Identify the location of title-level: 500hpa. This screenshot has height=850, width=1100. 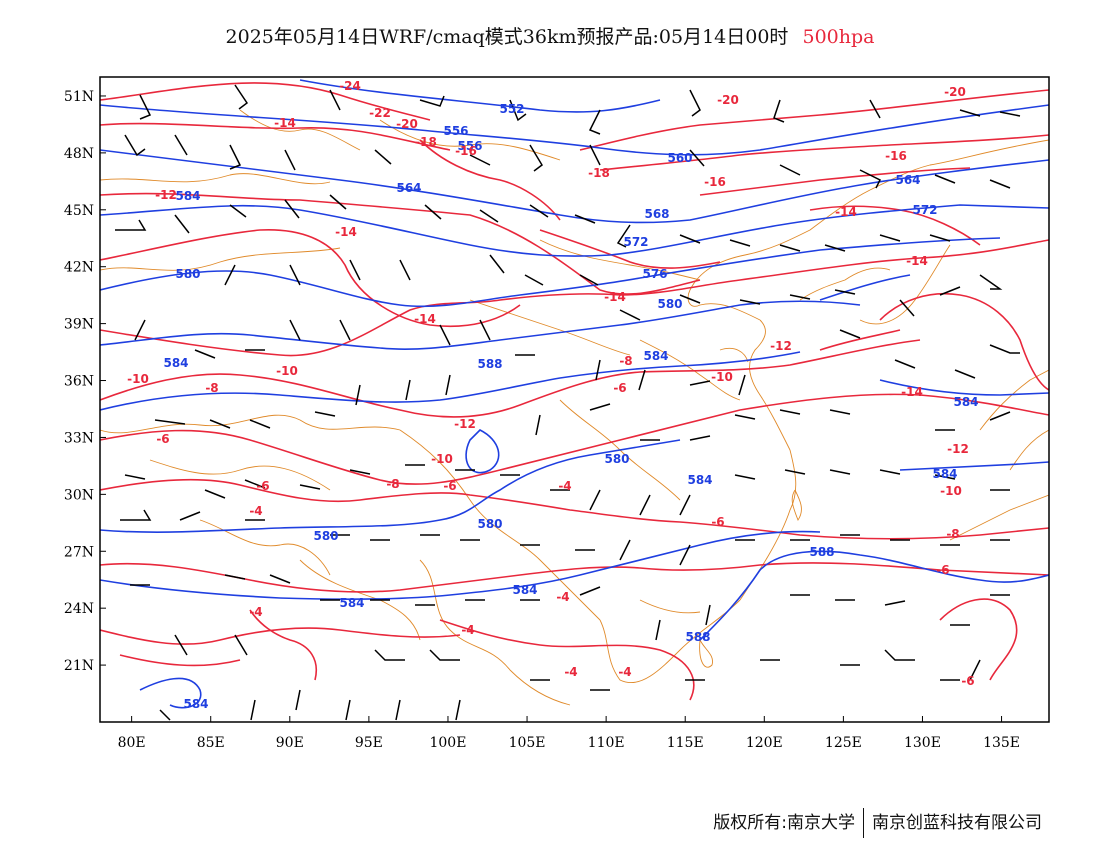
(838, 37).